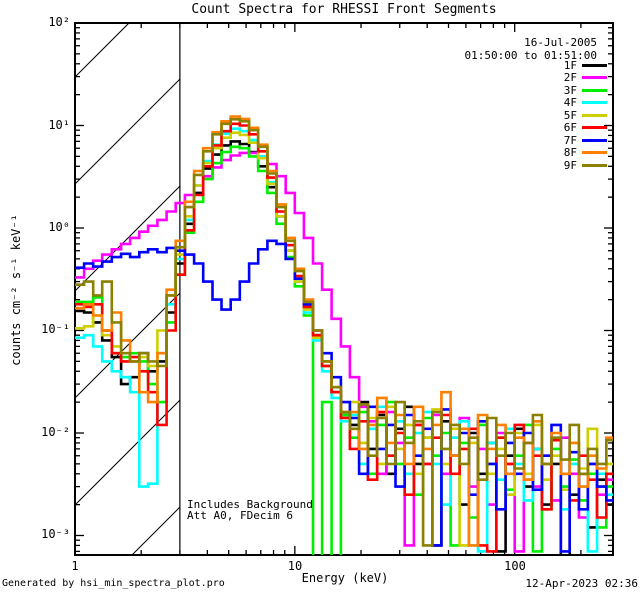 This screenshot has width=640, height=600. What do you see at coordinates (594, 77) in the screenshot?
I see `legend-swatch-2f` at bounding box center [594, 77].